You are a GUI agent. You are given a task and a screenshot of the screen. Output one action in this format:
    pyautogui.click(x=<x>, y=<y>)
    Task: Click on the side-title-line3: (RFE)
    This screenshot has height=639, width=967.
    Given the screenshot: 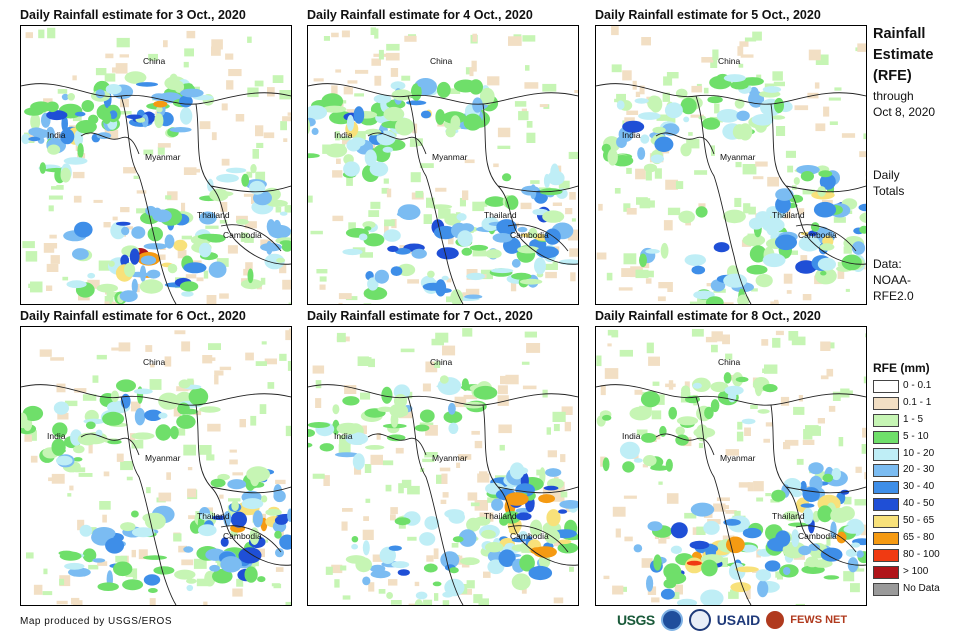 What is the action you would take?
    pyautogui.click(x=892, y=76)
    